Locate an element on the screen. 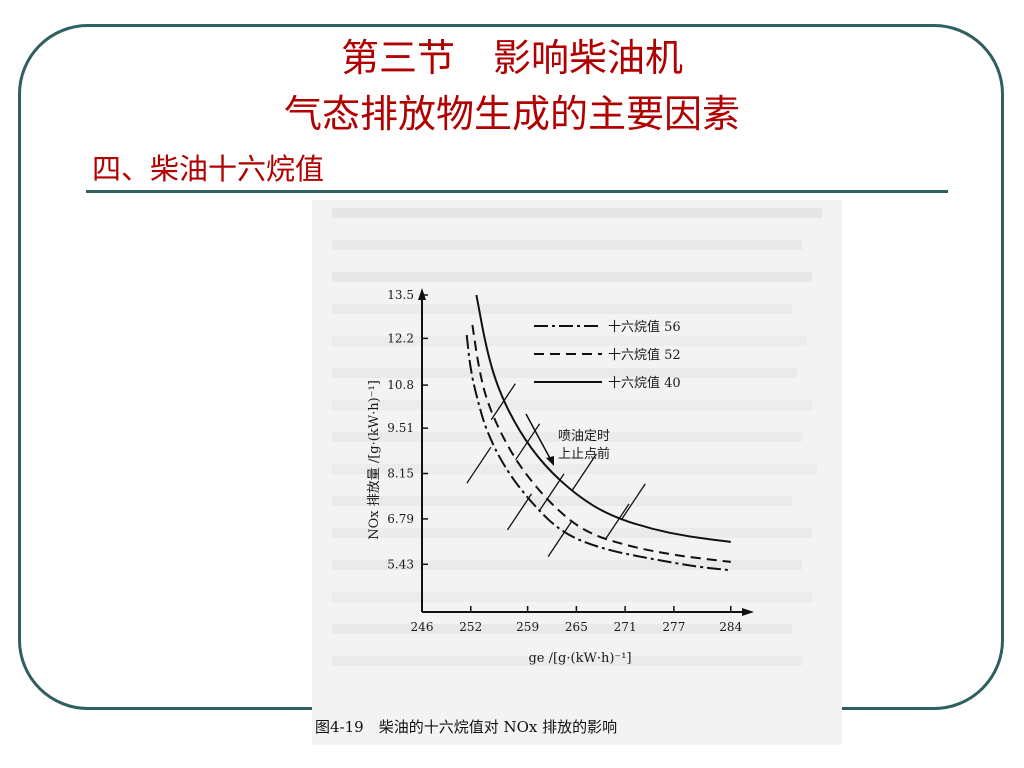  y-axis-arrow is located at coordinates (422, 294).